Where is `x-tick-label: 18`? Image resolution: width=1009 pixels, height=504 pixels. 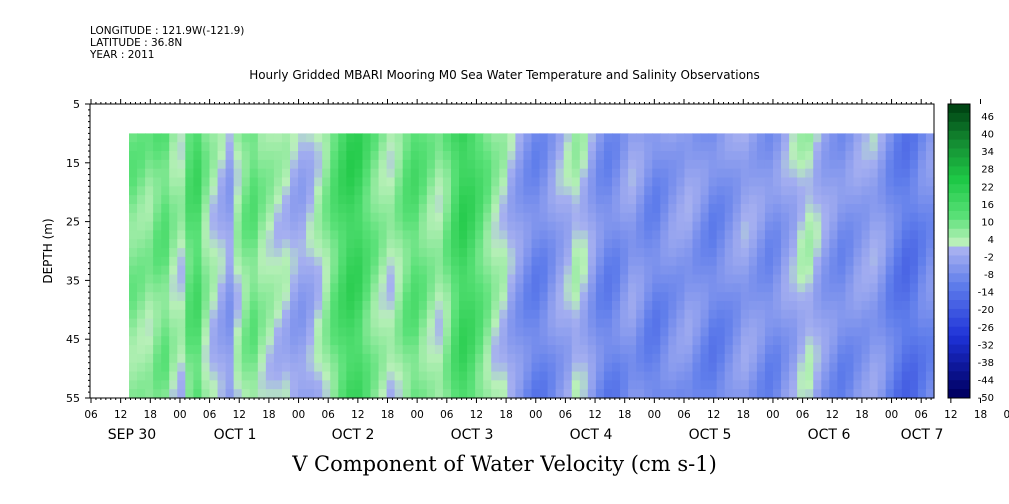 x-tick-label: 18 is located at coordinates (268, 415).